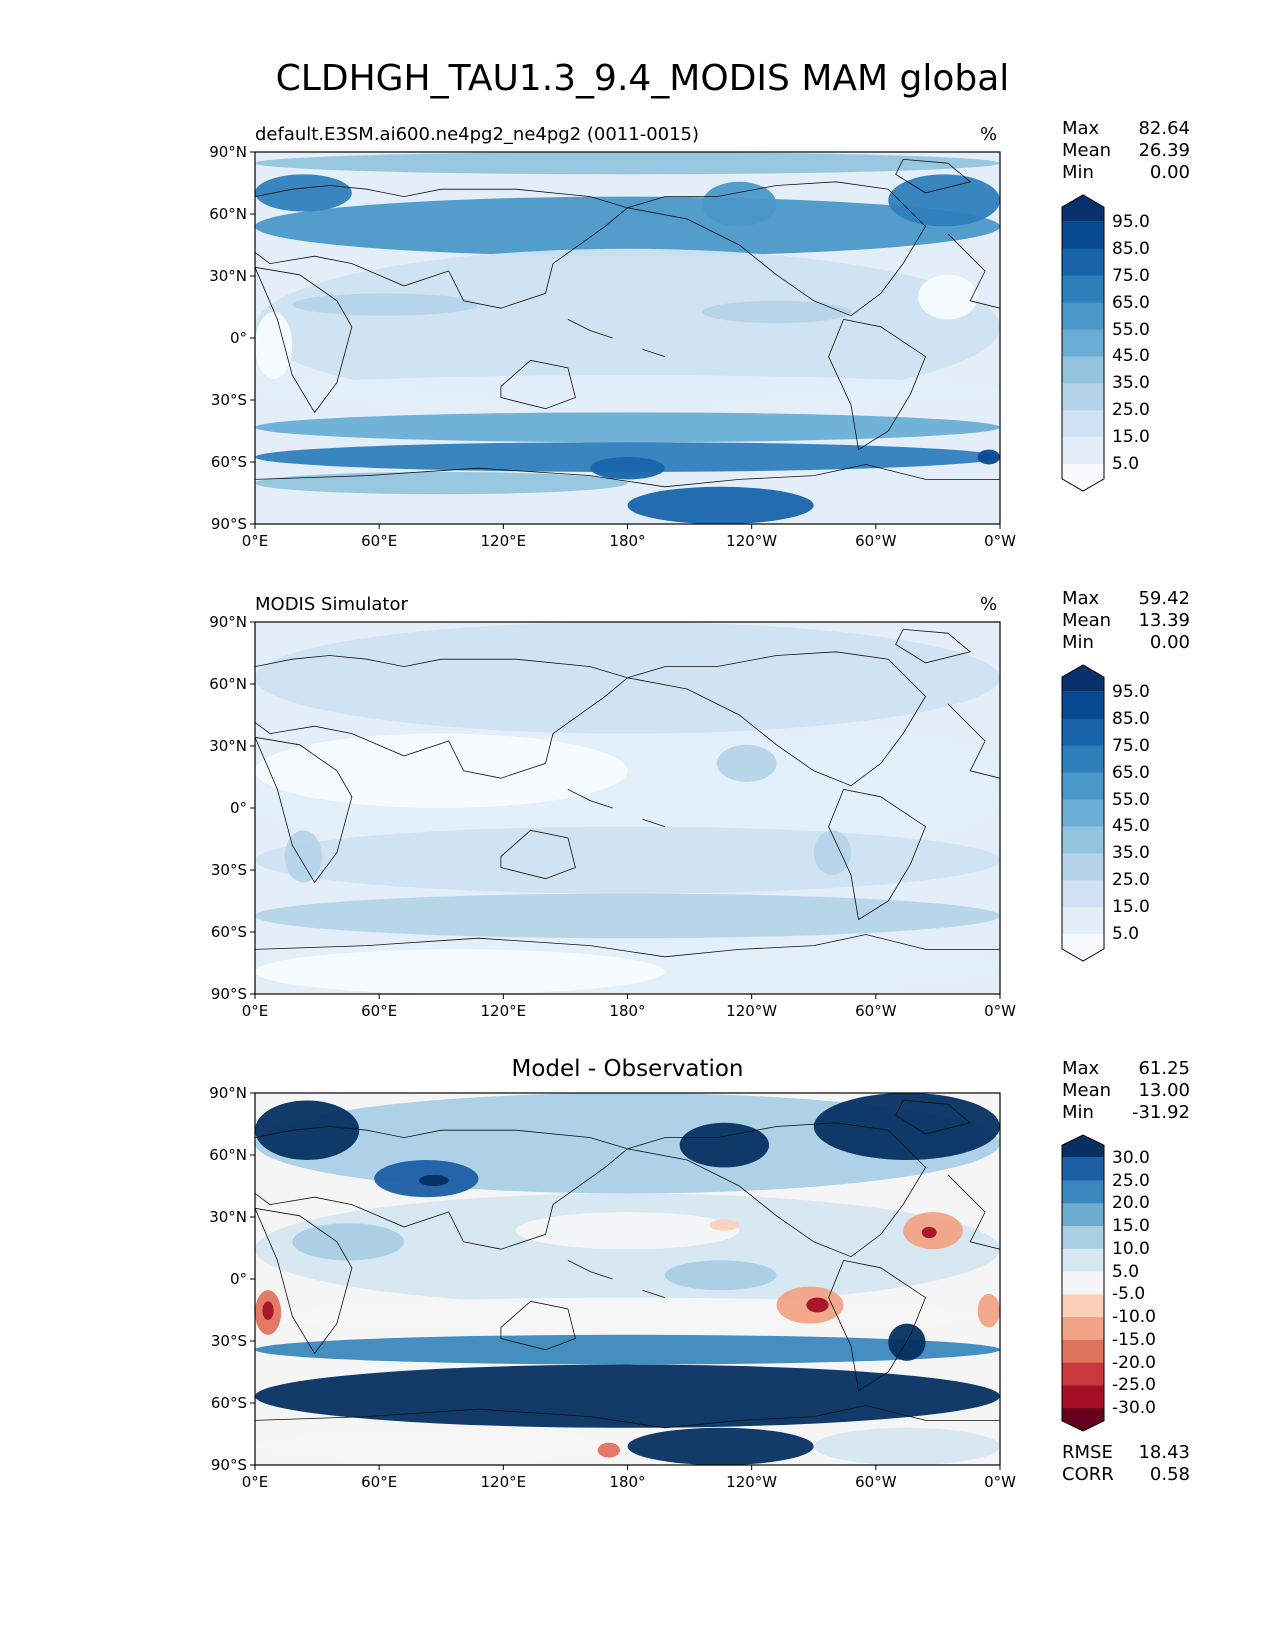 The height and width of the screenshot is (1650, 1275). I want to click on rmse-label: RMSE, so click(1087, 1452).